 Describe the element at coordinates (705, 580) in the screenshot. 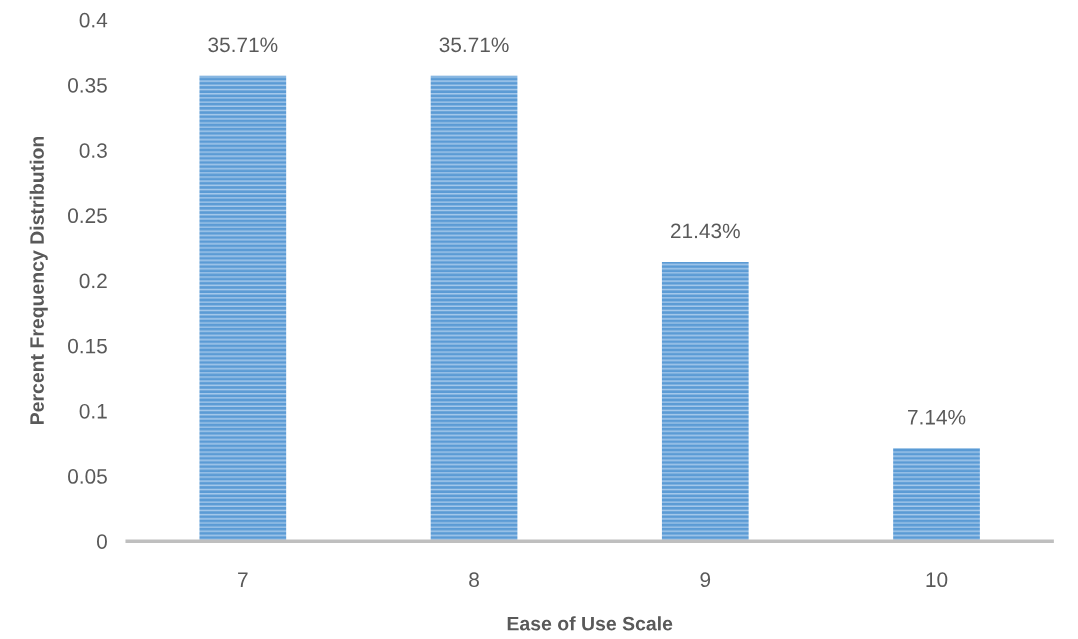

I see `x-tick-label: 9` at that location.